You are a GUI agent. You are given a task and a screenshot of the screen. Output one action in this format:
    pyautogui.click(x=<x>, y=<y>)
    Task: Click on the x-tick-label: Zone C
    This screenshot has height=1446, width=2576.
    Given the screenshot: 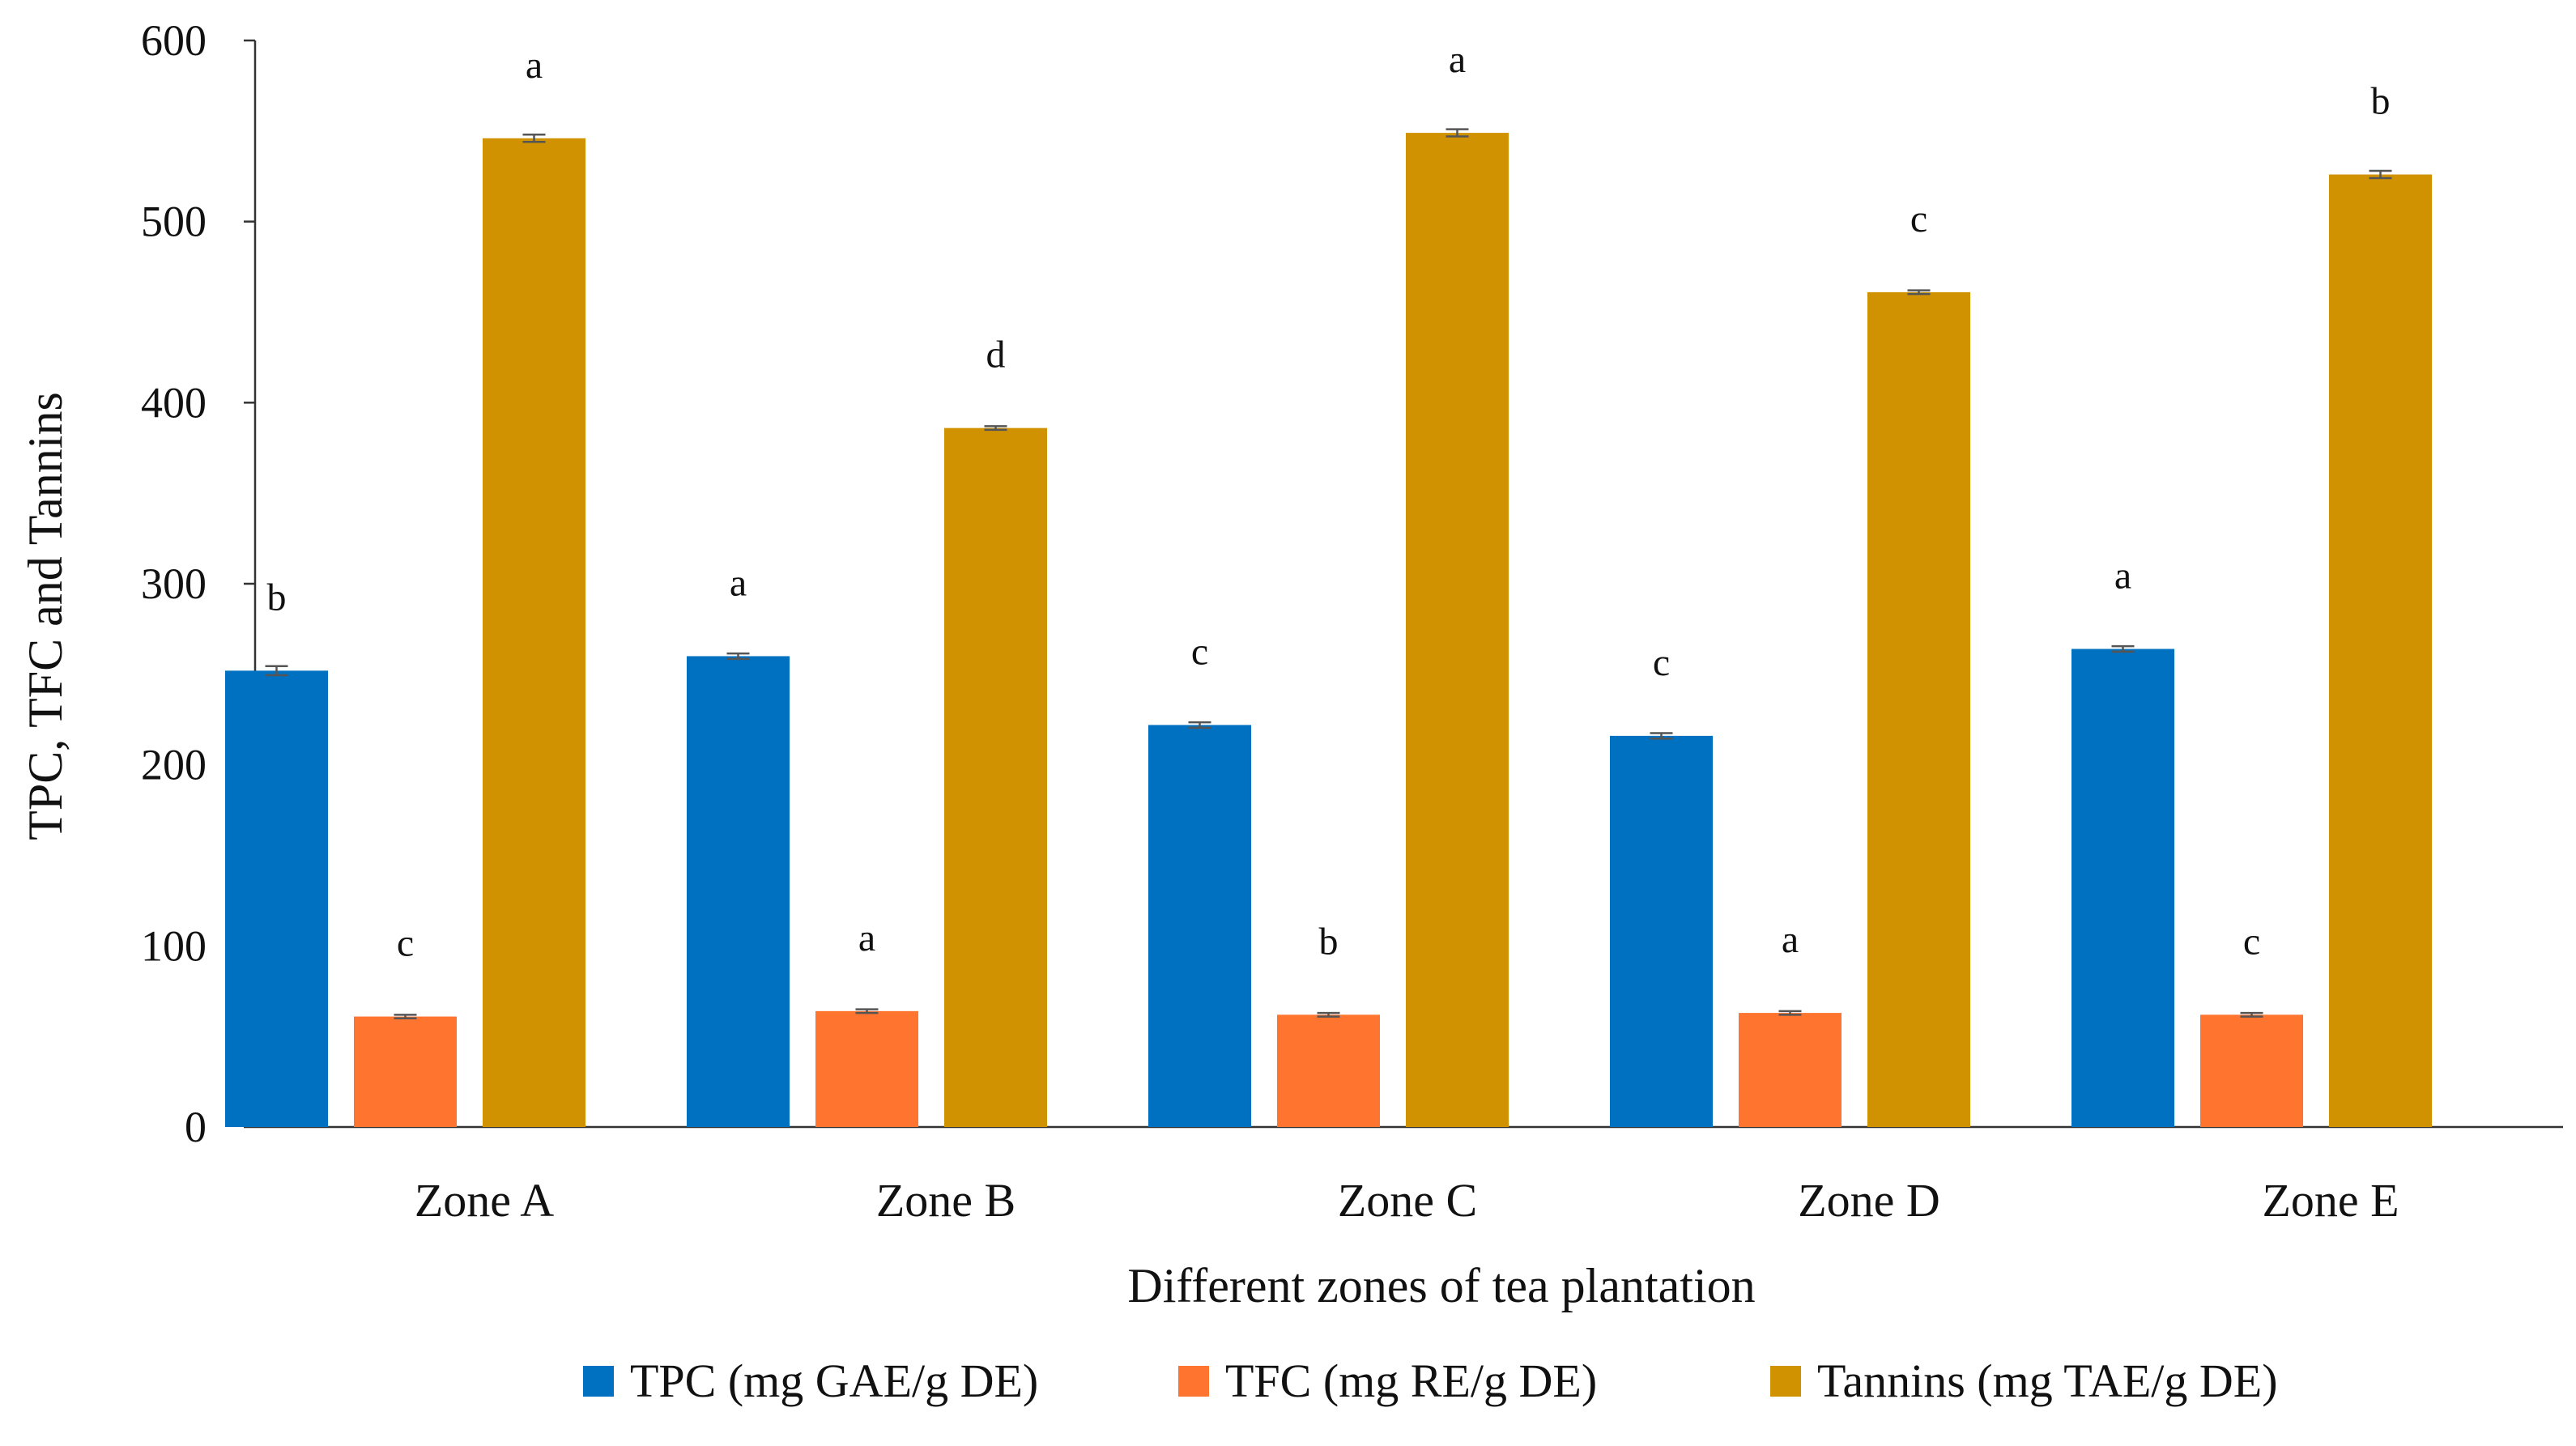 What is the action you would take?
    pyautogui.click(x=1407, y=1200)
    